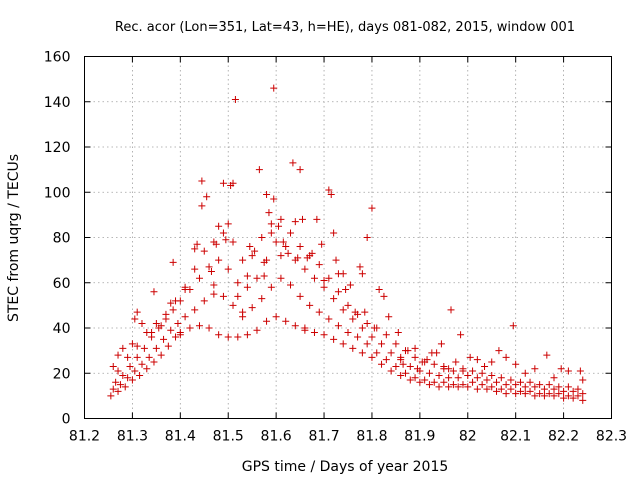 Image resolution: width=640 pixels, height=480 pixels. I want to click on x-tick-label: 81.8, so click(371, 437).